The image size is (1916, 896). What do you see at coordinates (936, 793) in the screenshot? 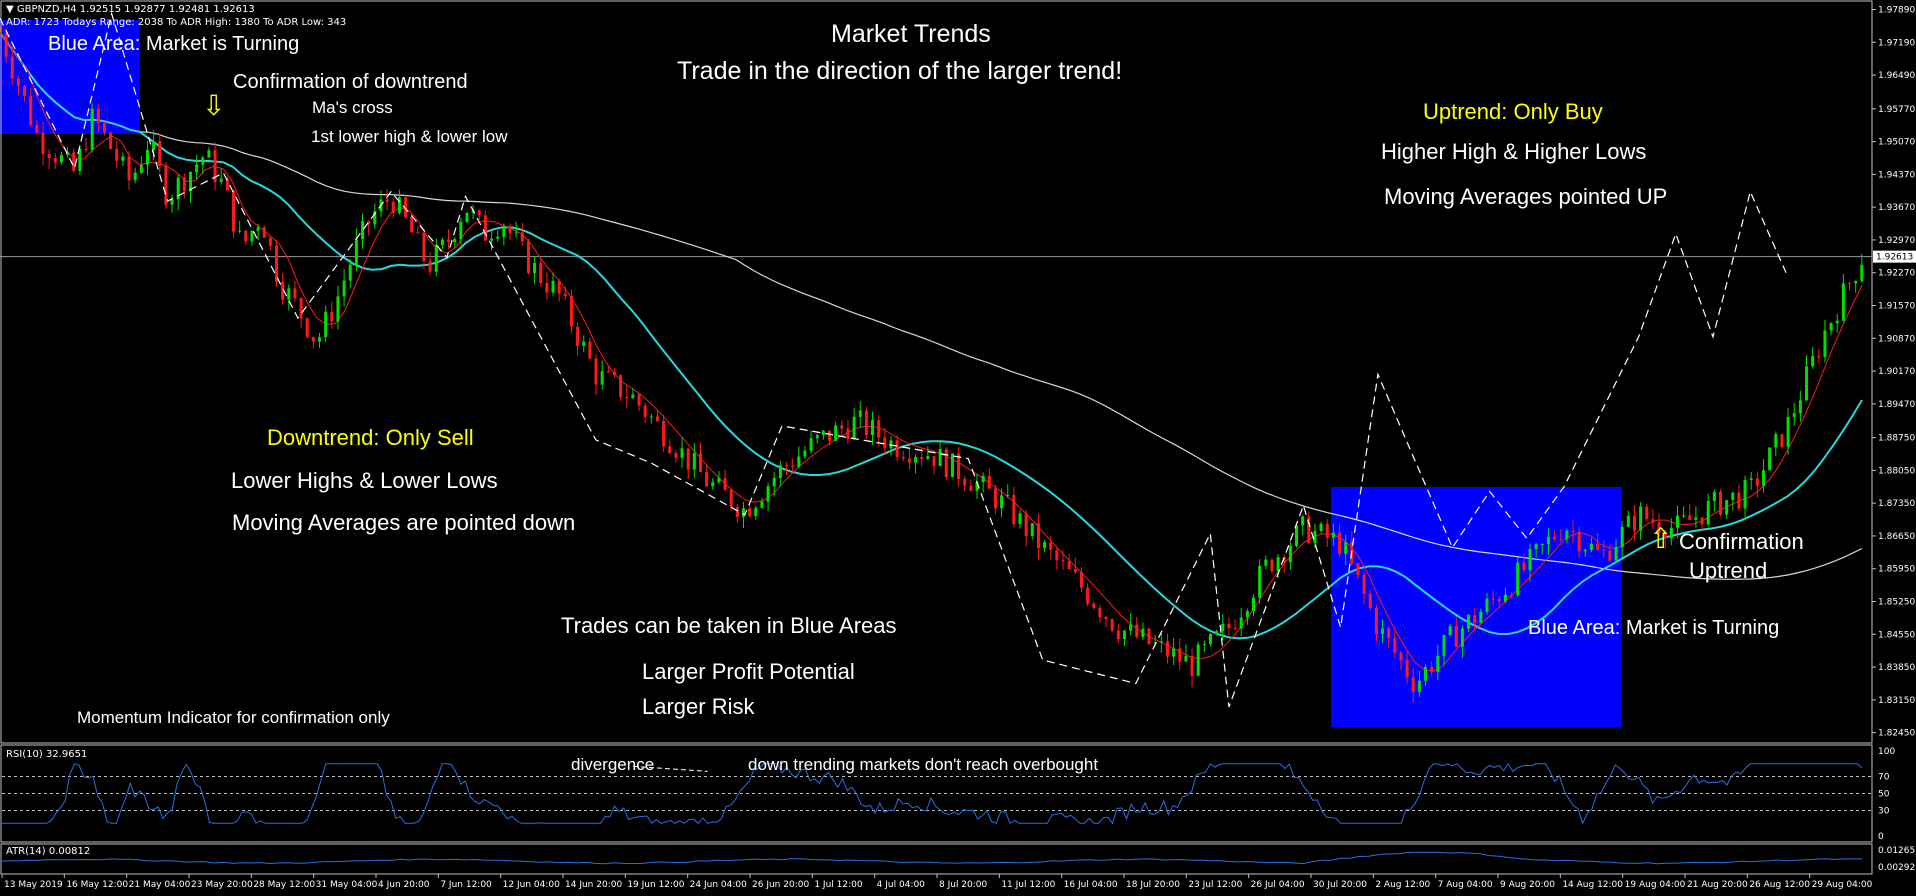
I see `rsi-panel-frame` at bounding box center [936, 793].